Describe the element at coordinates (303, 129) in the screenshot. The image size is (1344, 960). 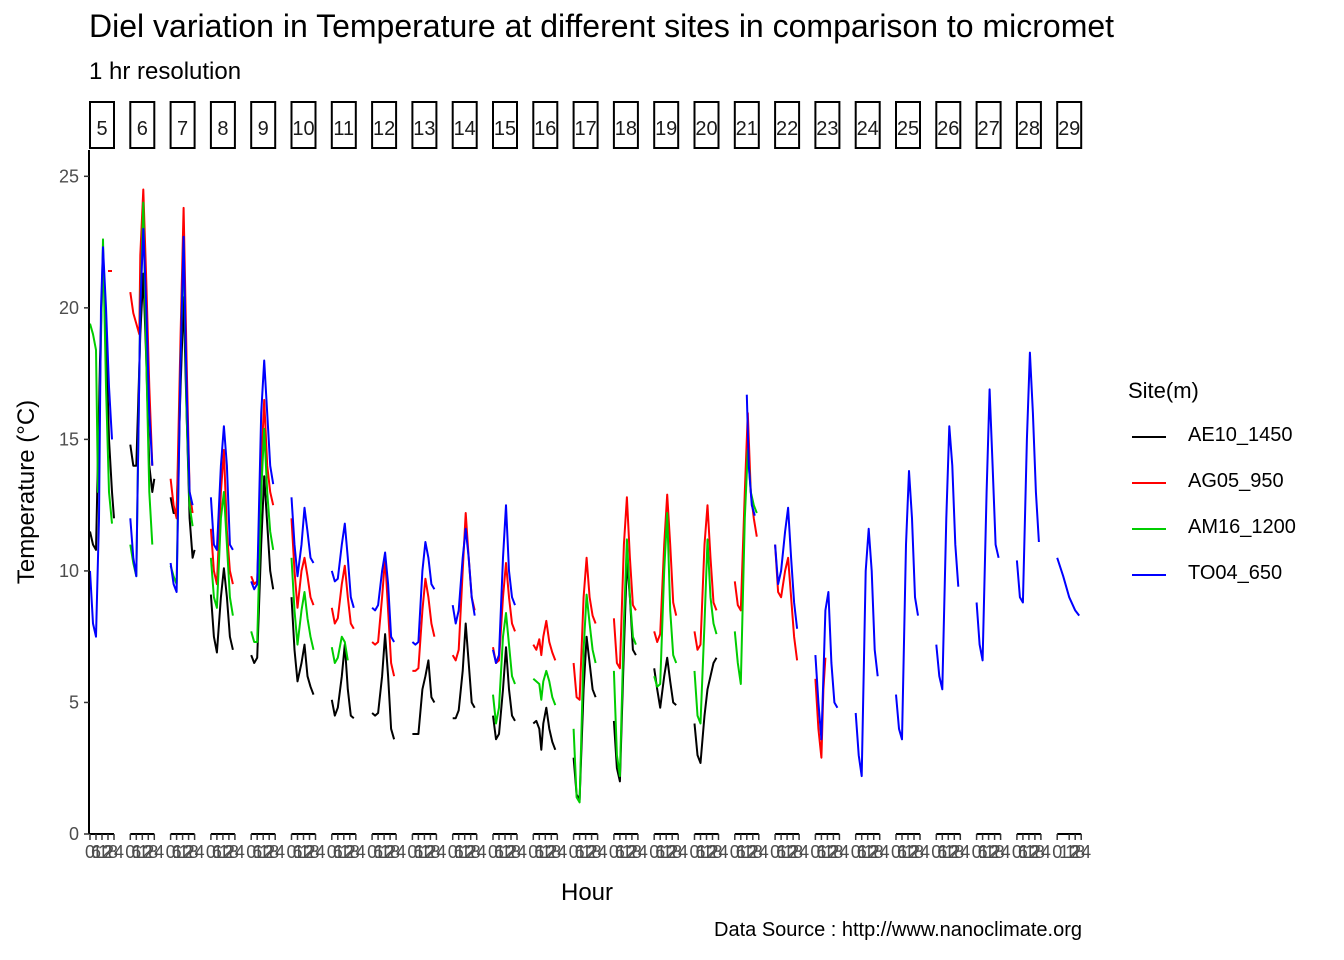
I see `facet-label-10: 10` at that location.